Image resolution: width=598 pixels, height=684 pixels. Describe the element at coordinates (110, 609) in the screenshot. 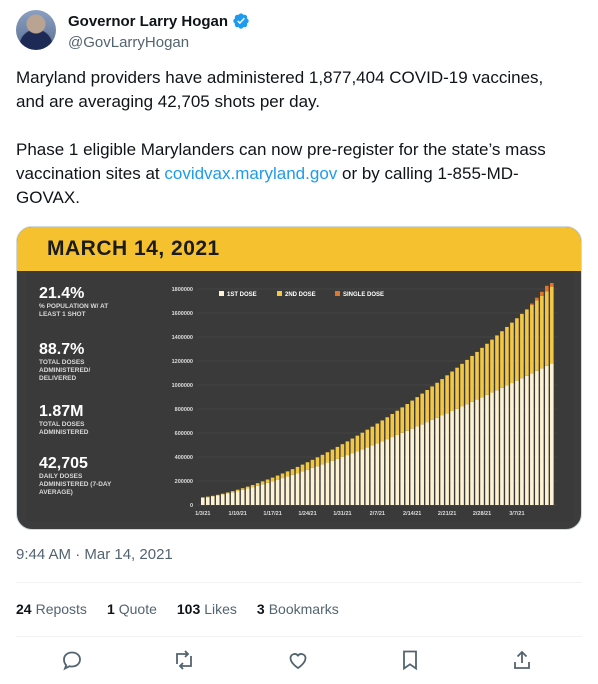

I see `metric-count: 1` at that location.